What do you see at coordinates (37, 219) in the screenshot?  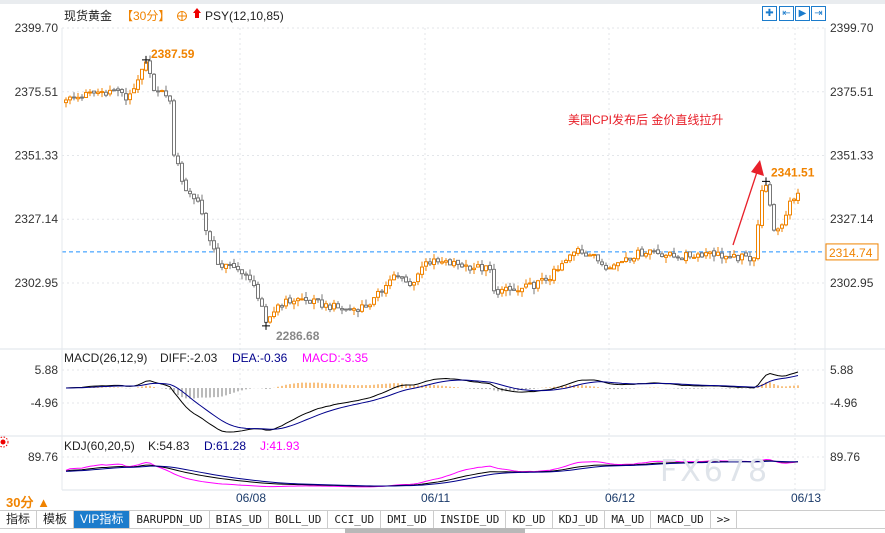 I see `price-tick-left: 2327.14` at bounding box center [37, 219].